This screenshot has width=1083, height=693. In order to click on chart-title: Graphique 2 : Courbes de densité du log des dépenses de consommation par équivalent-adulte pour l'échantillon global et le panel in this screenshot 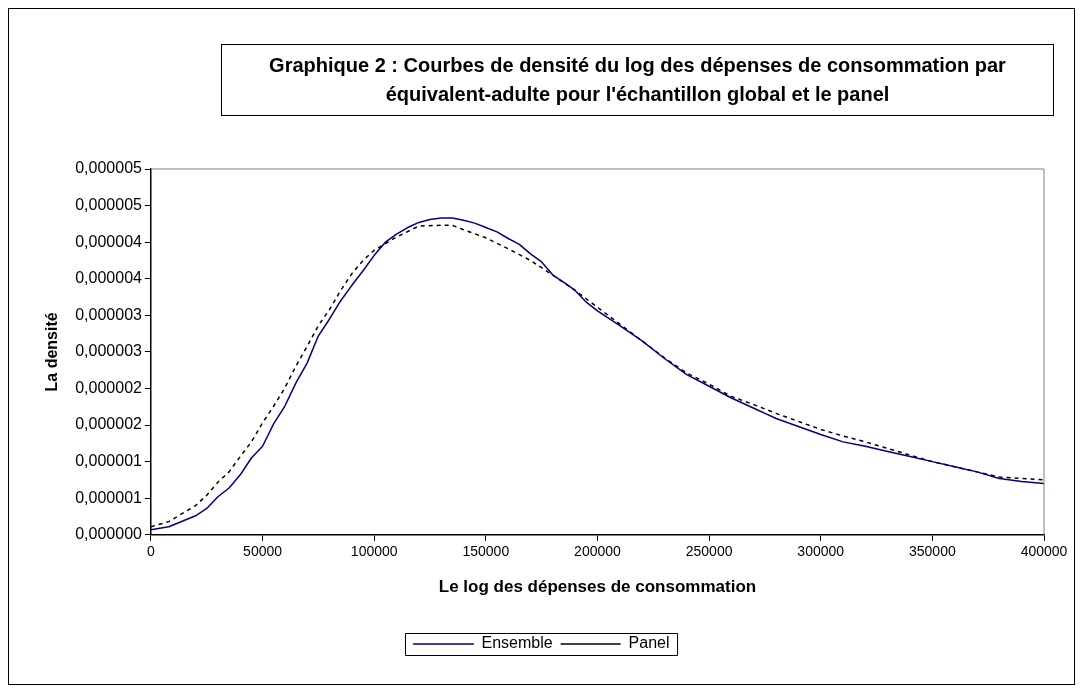, I will do `click(637, 80)`.